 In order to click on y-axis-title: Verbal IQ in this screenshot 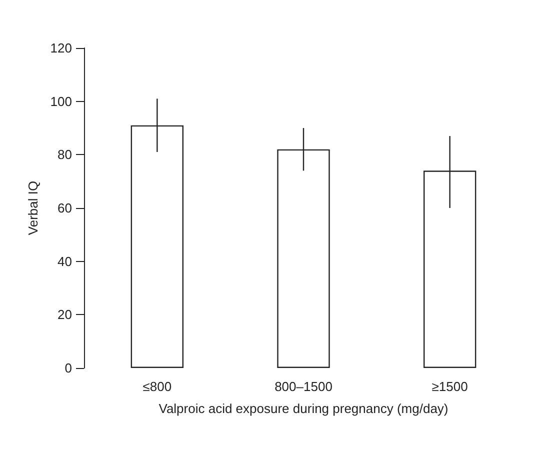, I will do `click(32, 208)`.